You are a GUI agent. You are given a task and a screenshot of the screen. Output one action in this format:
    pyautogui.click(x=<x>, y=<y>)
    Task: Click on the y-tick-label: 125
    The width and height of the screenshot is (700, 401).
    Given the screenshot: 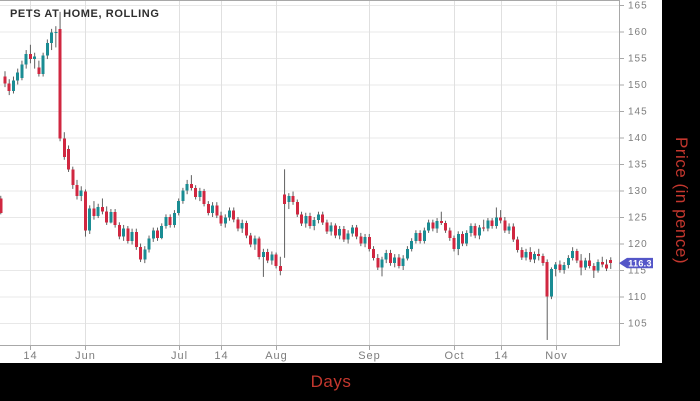 What is the action you would take?
    pyautogui.click(x=638, y=218)
    